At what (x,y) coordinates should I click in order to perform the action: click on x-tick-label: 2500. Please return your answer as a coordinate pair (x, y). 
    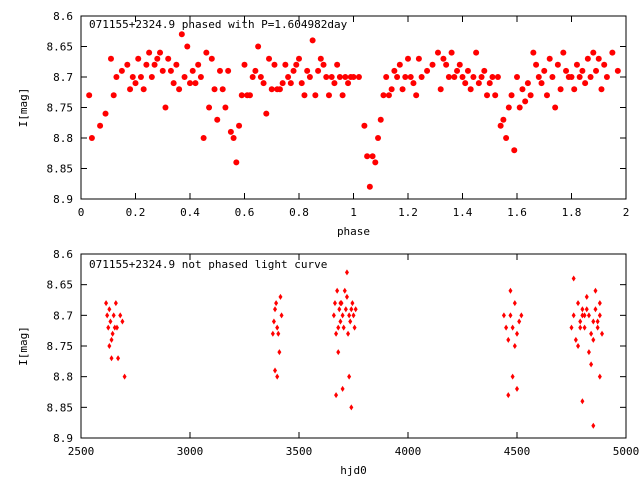
    Looking at the image, I should click on (81, 451).